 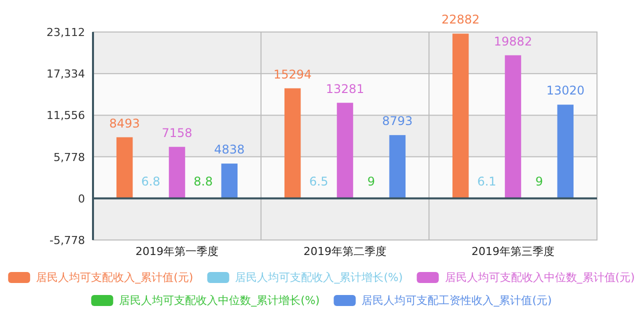 I want to click on y-tick-label: 23,112, so click(x=65, y=32).